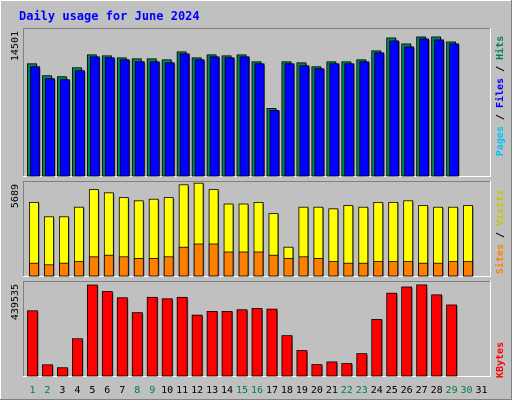 The image size is (512, 400). Describe the element at coordinates (92, 390) in the screenshot. I see `x-tick-label: 5` at that location.